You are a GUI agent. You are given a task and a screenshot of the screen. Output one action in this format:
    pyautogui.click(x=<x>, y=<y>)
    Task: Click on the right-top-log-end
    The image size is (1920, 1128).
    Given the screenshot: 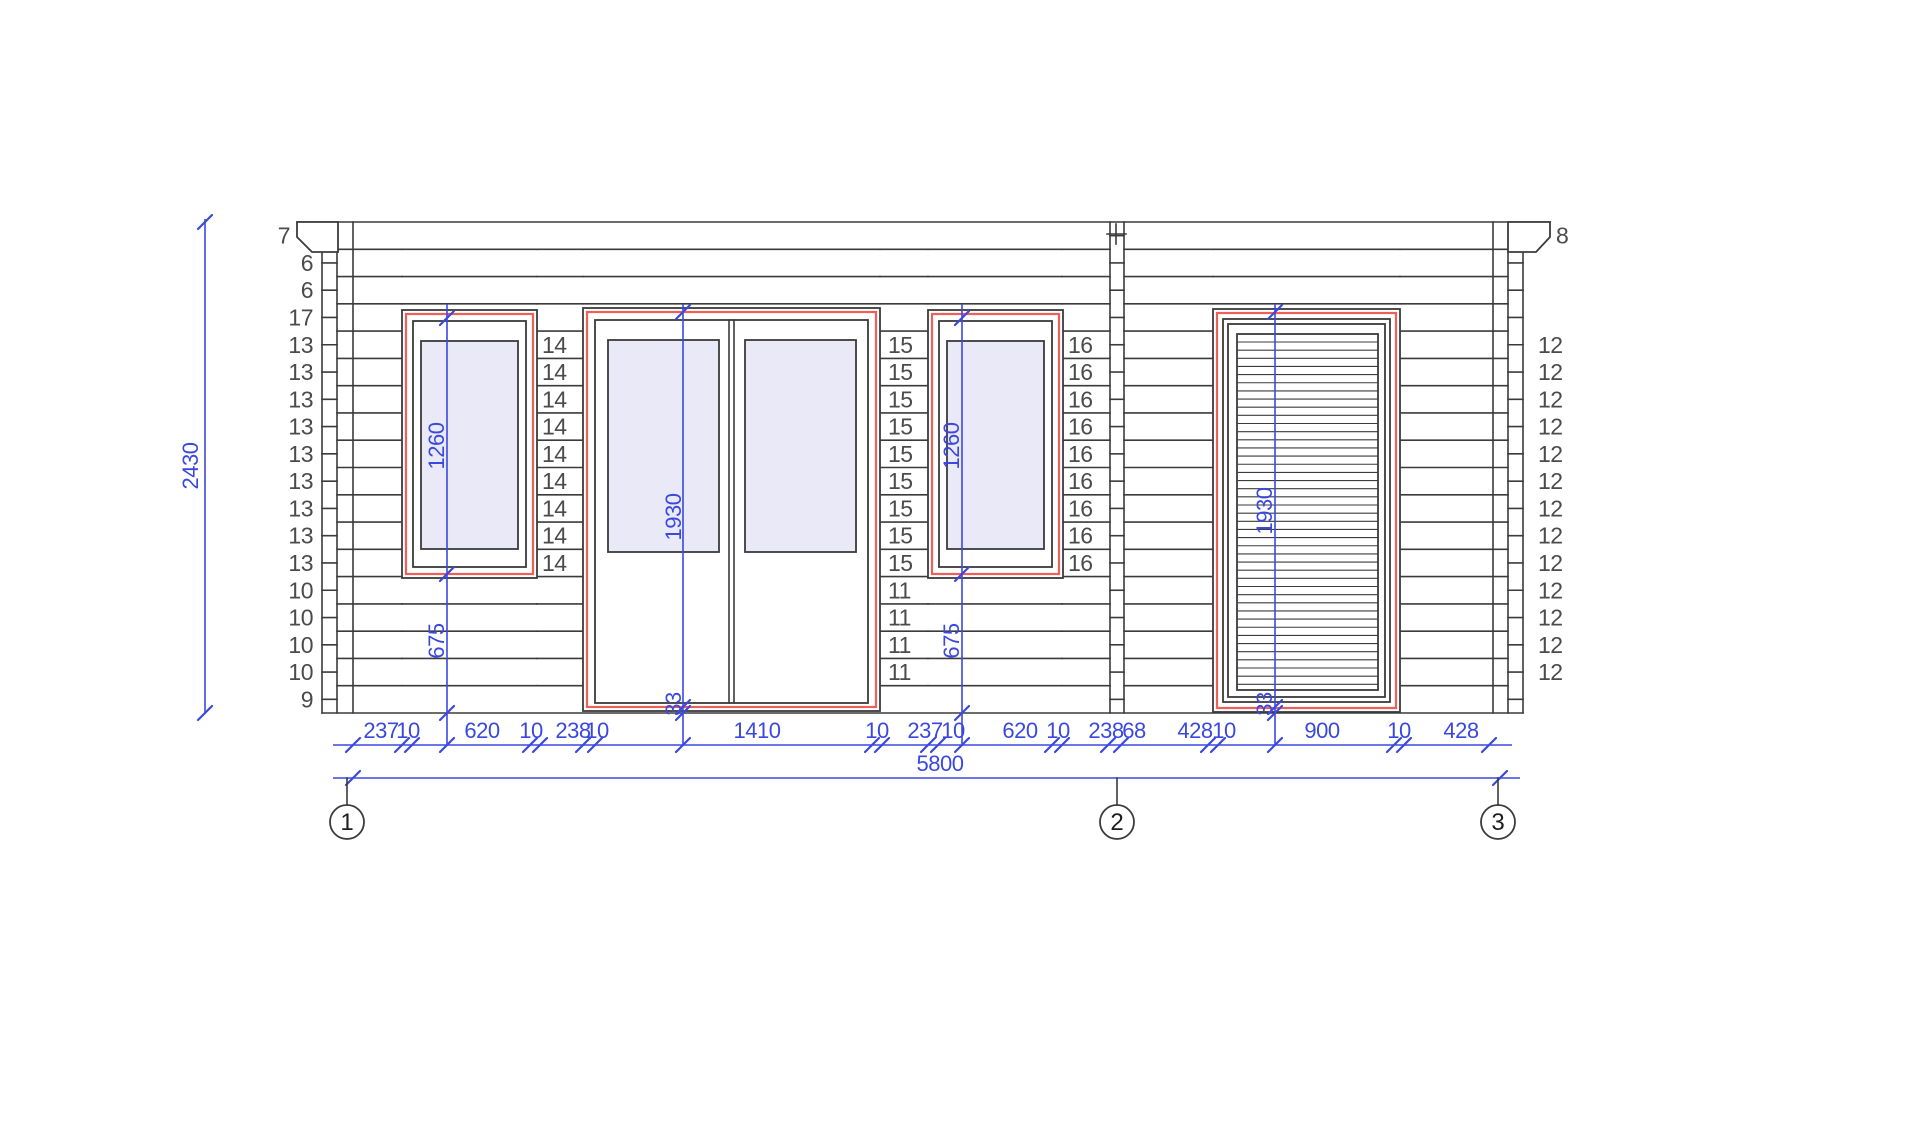 What is the action you would take?
    pyautogui.click(x=1529, y=237)
    